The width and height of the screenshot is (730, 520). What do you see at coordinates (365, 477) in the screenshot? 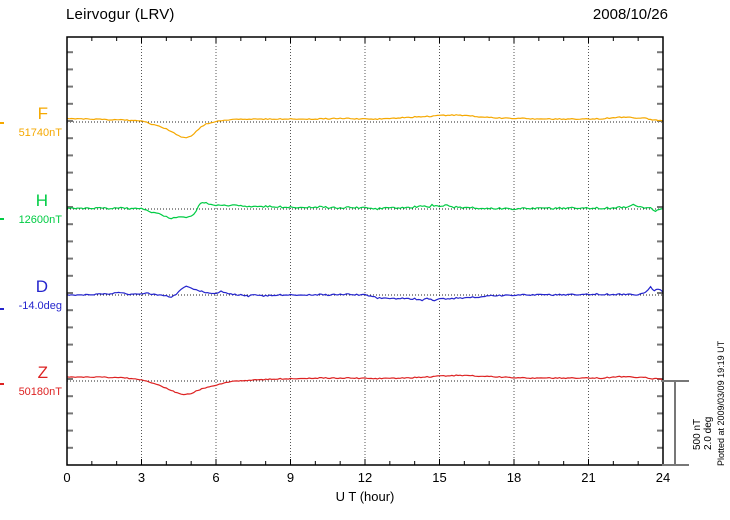
I see `x-tick-label-12: 12` at bounding box center [365, 477].